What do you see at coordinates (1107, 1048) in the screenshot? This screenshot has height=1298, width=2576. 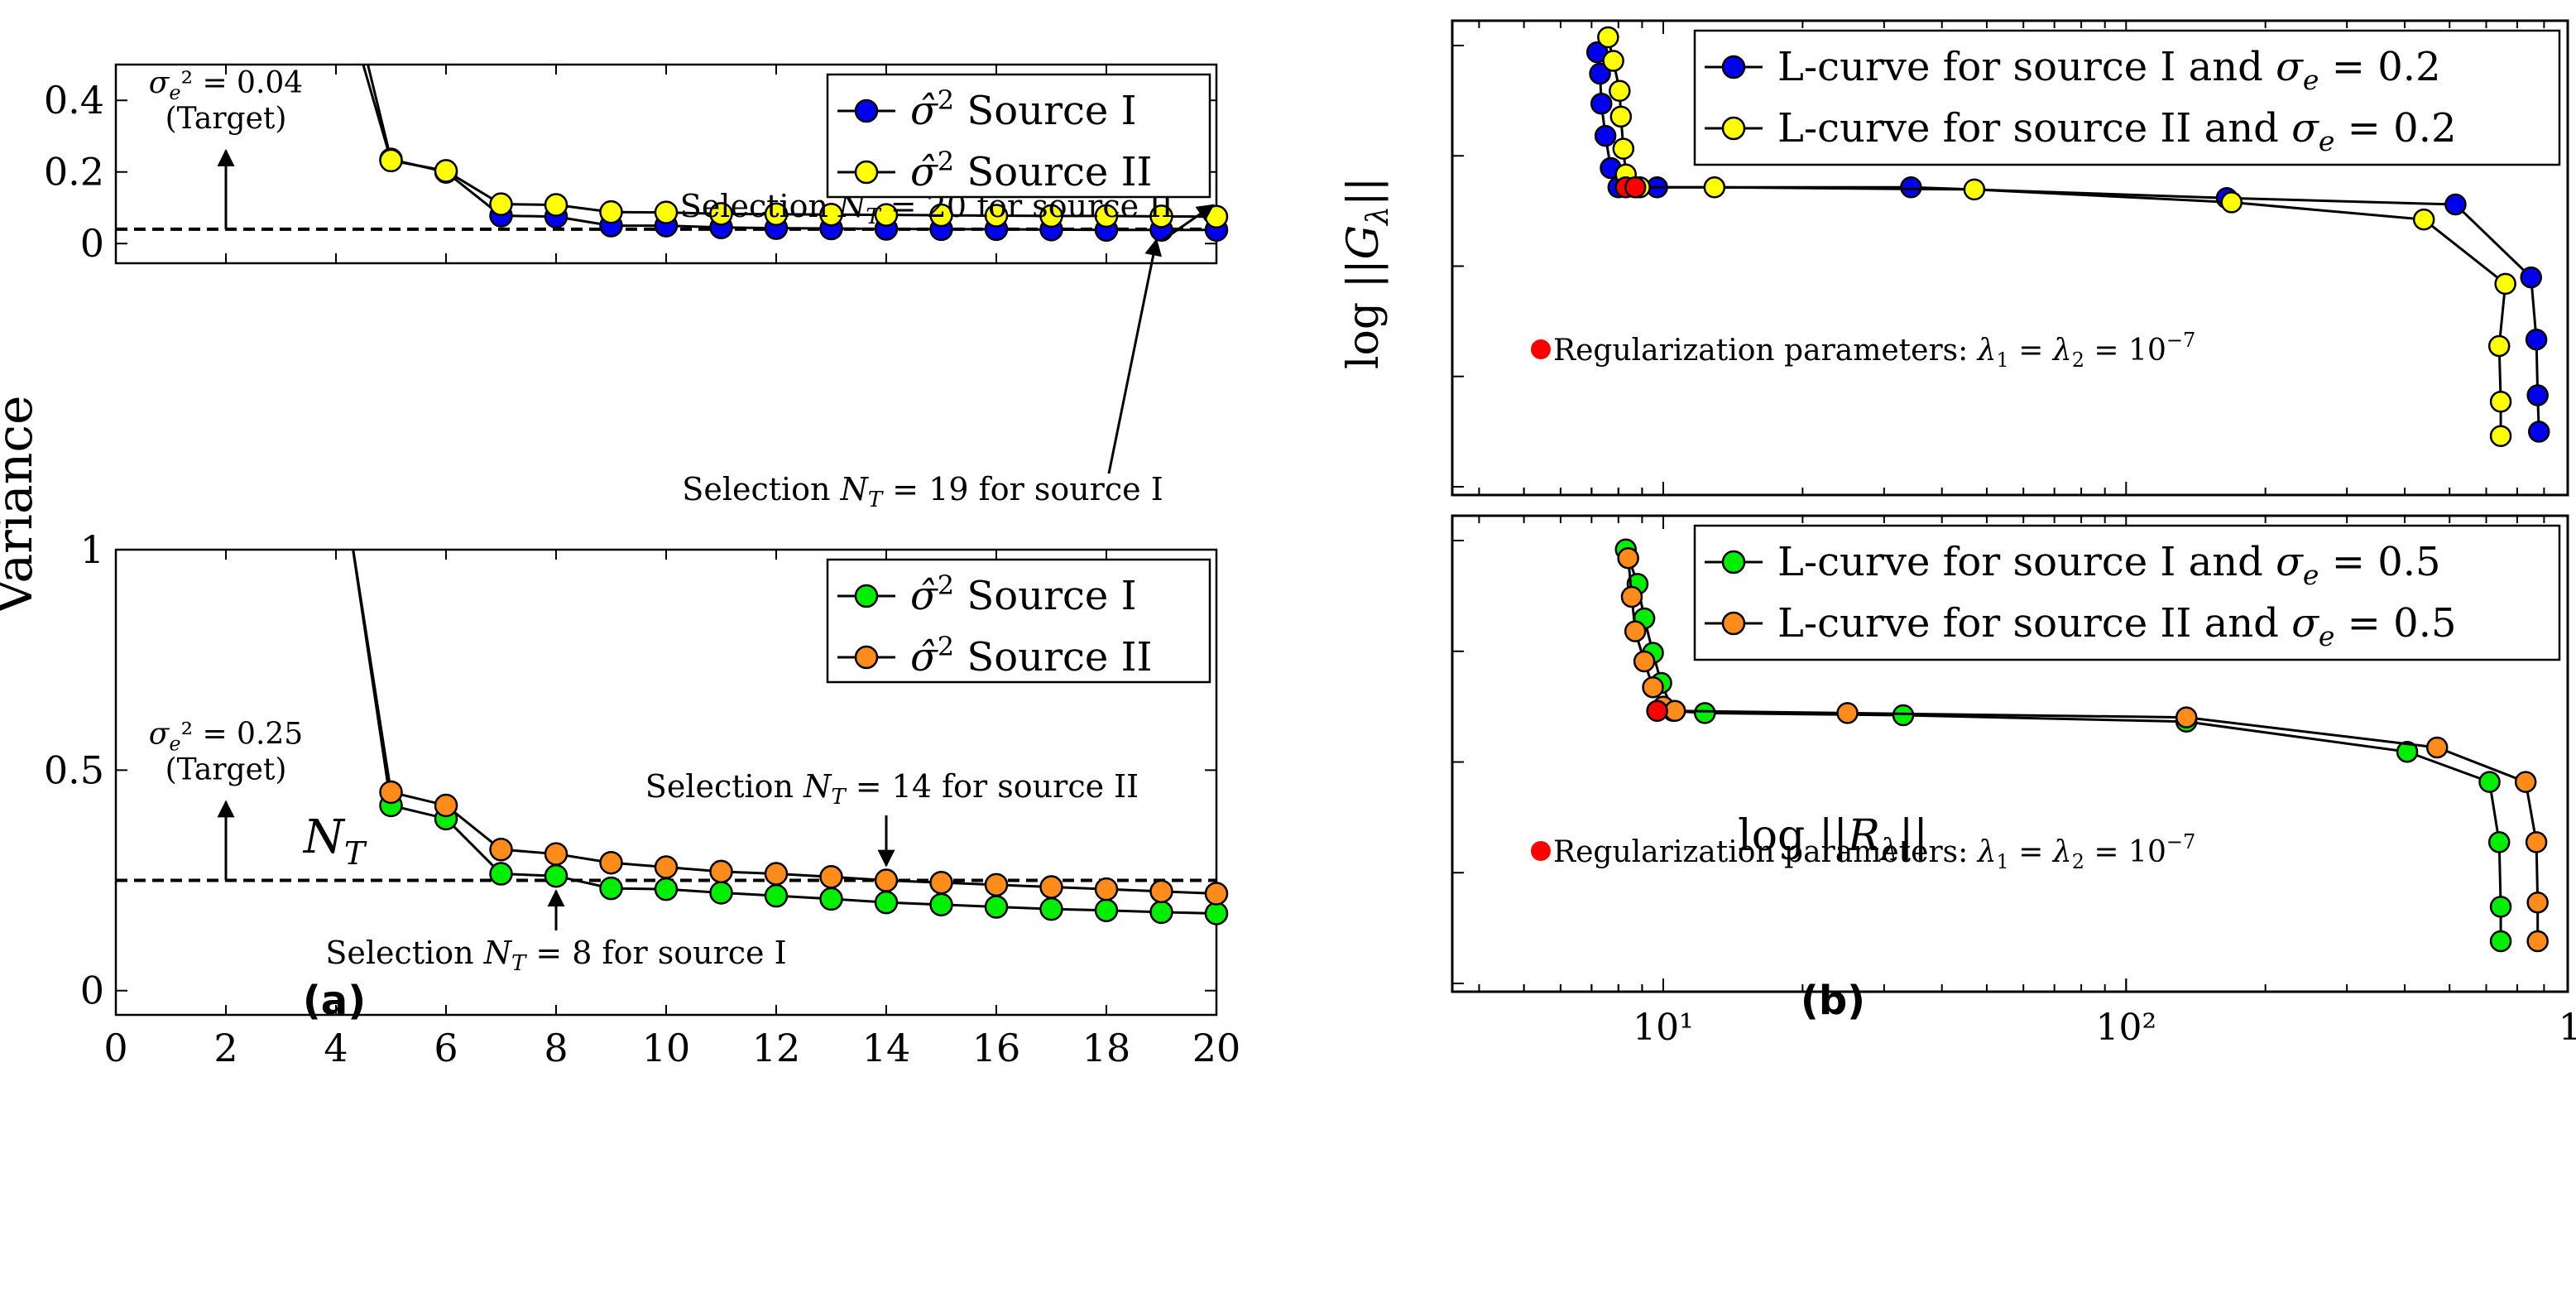 I see `x-tick-label: 18` at bounding box center [1107, 1048].